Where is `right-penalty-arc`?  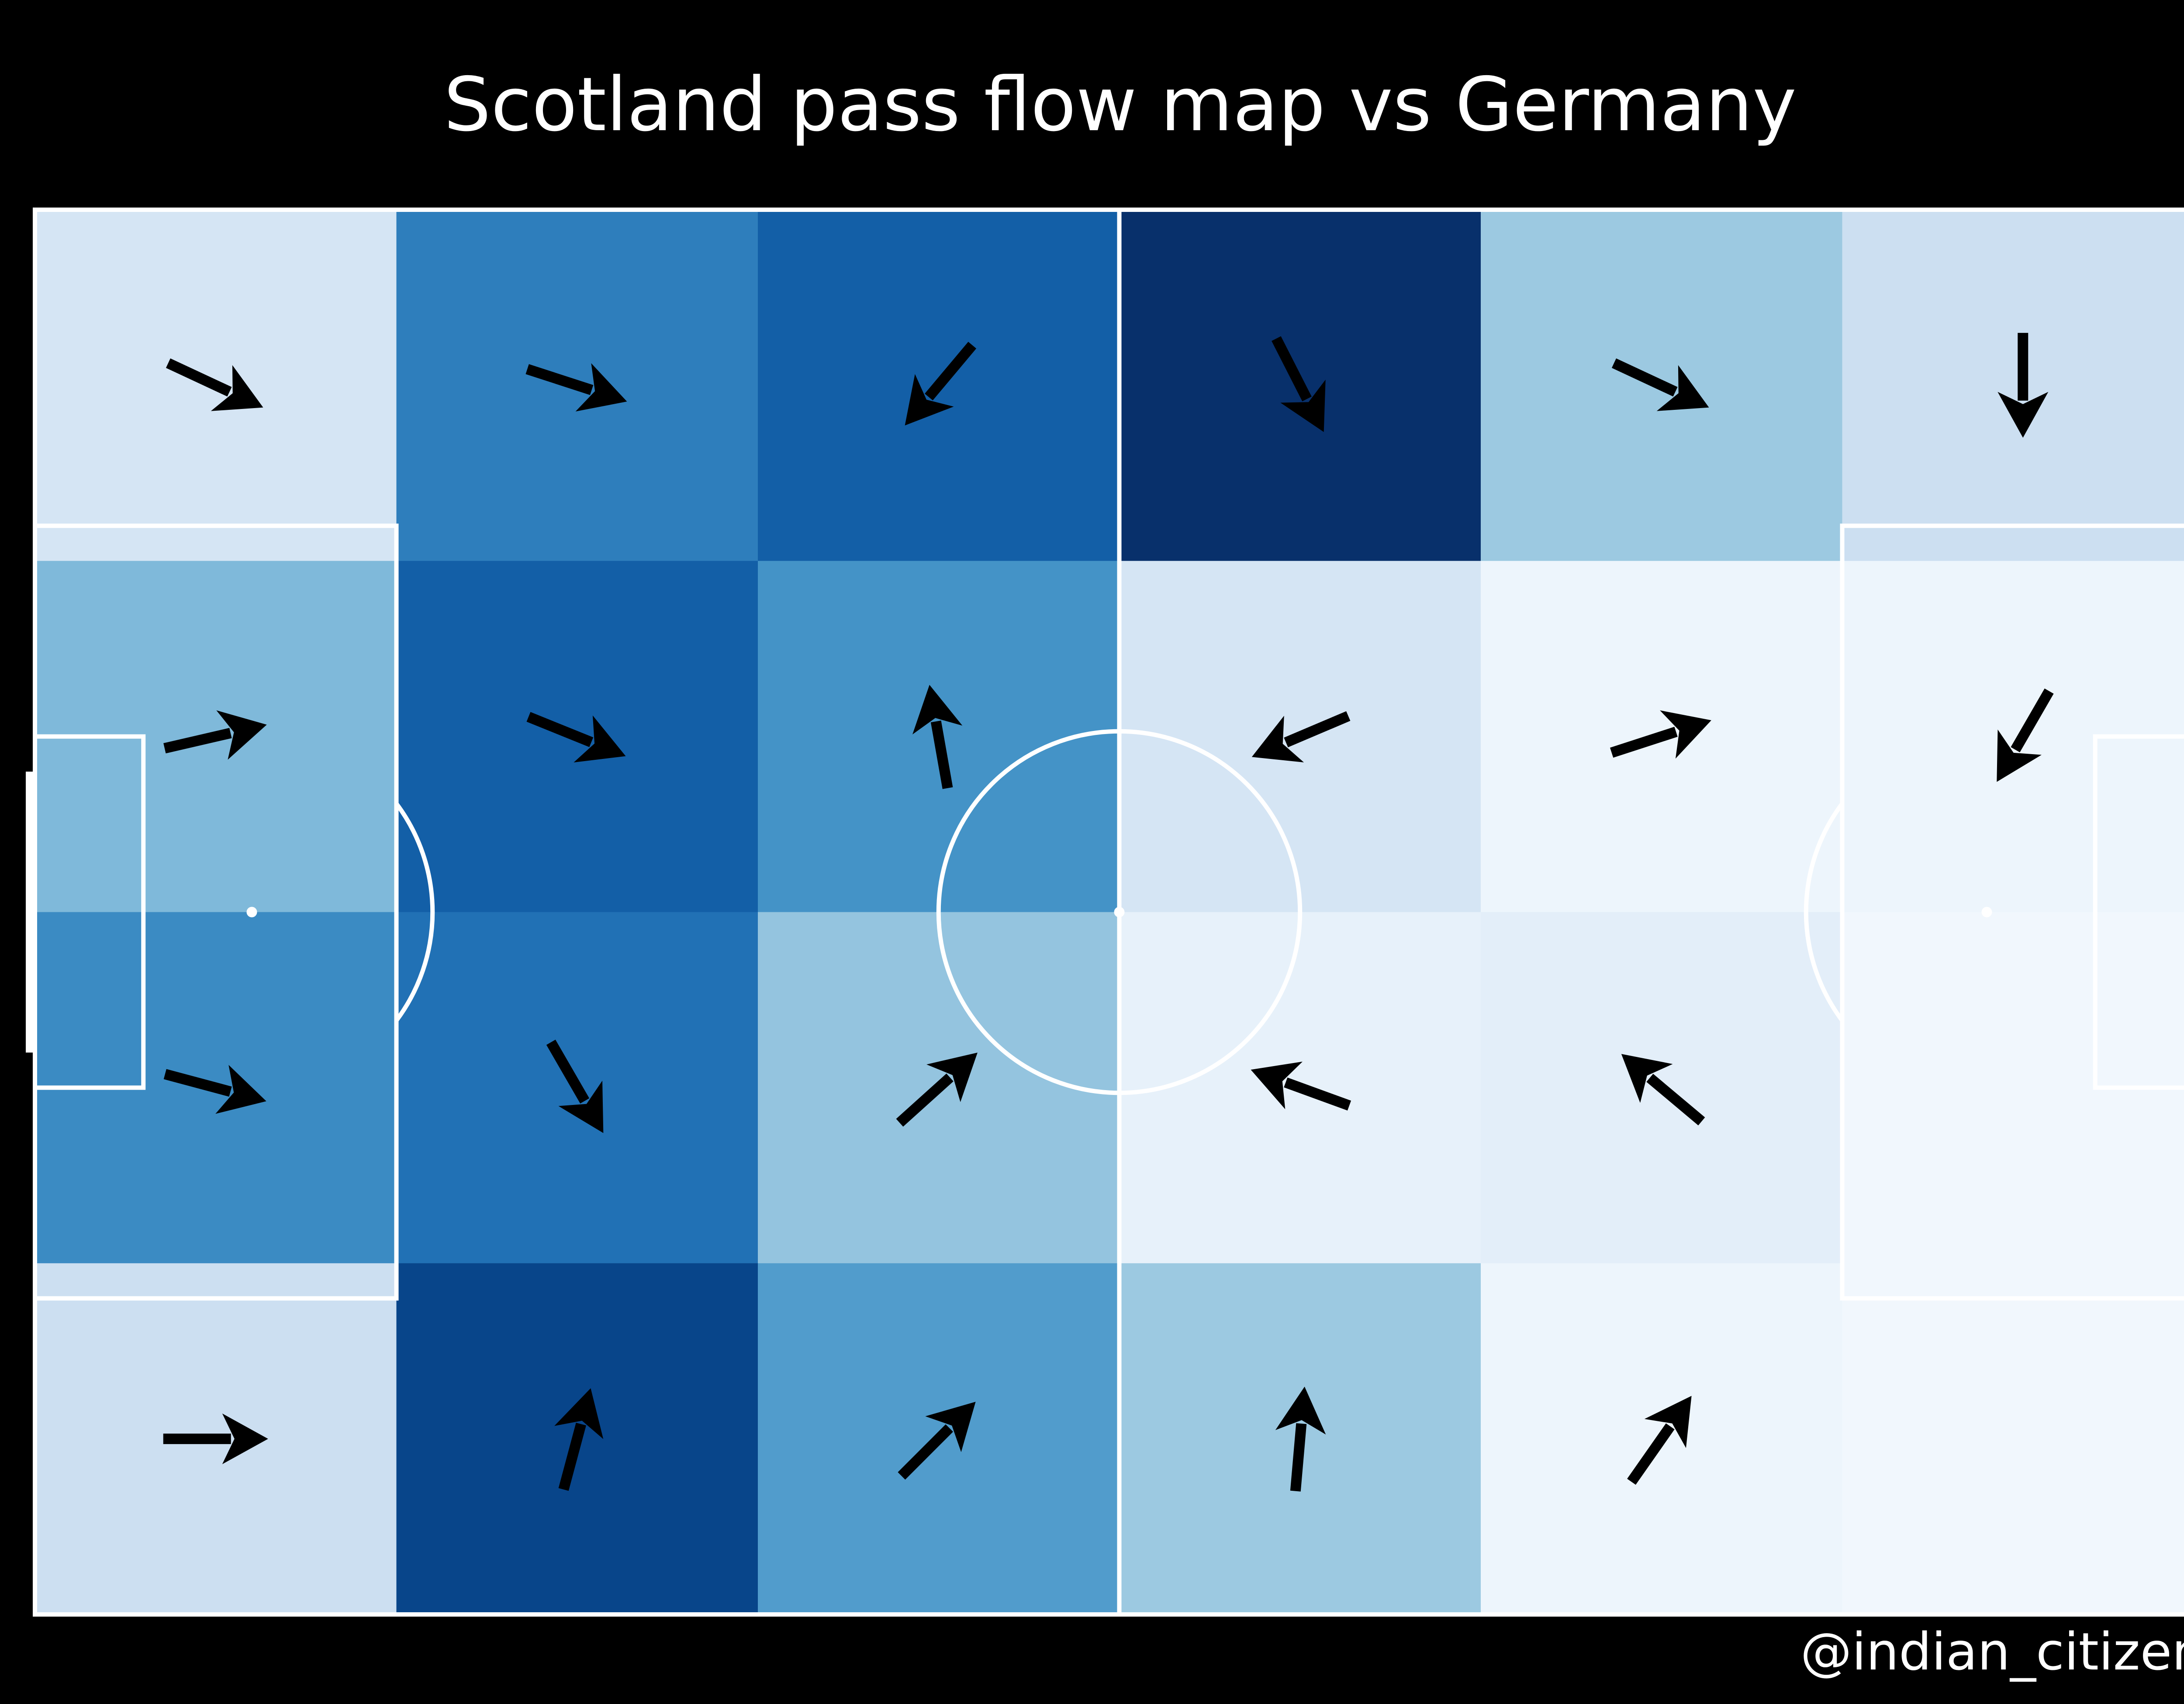
right-penalty-arc is located at coordinates (1824, 912).